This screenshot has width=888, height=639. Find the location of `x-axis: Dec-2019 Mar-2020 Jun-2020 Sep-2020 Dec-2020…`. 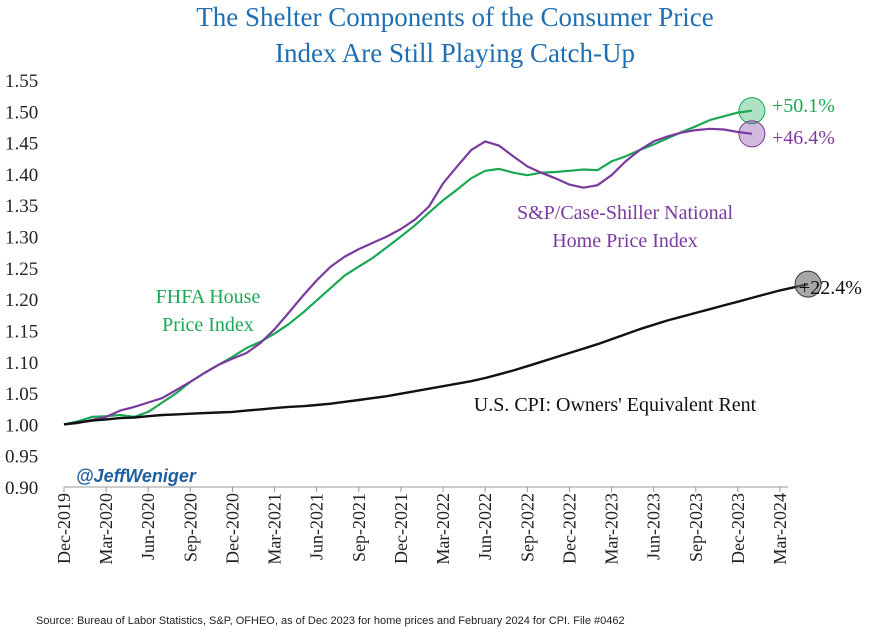

x-axis: Dec-2019 Mar-2020 Jun-2020 Sep-2020 Dec-2020… is located at coordinates (422, 526).